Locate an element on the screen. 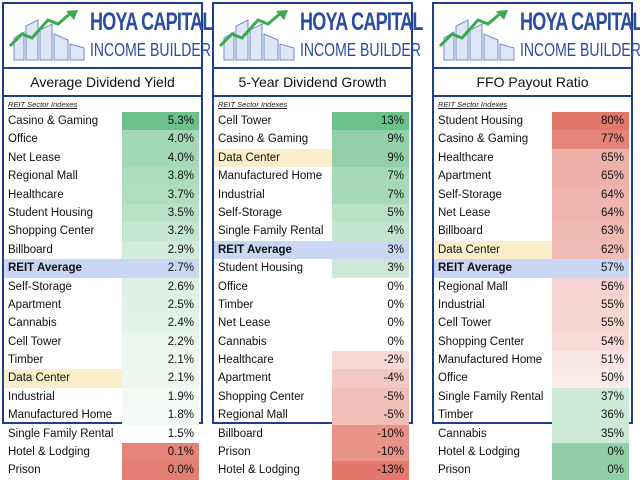 This screenshot has width=640, height=480. value-cell: 4.0% is located at coordinates (160, 158).